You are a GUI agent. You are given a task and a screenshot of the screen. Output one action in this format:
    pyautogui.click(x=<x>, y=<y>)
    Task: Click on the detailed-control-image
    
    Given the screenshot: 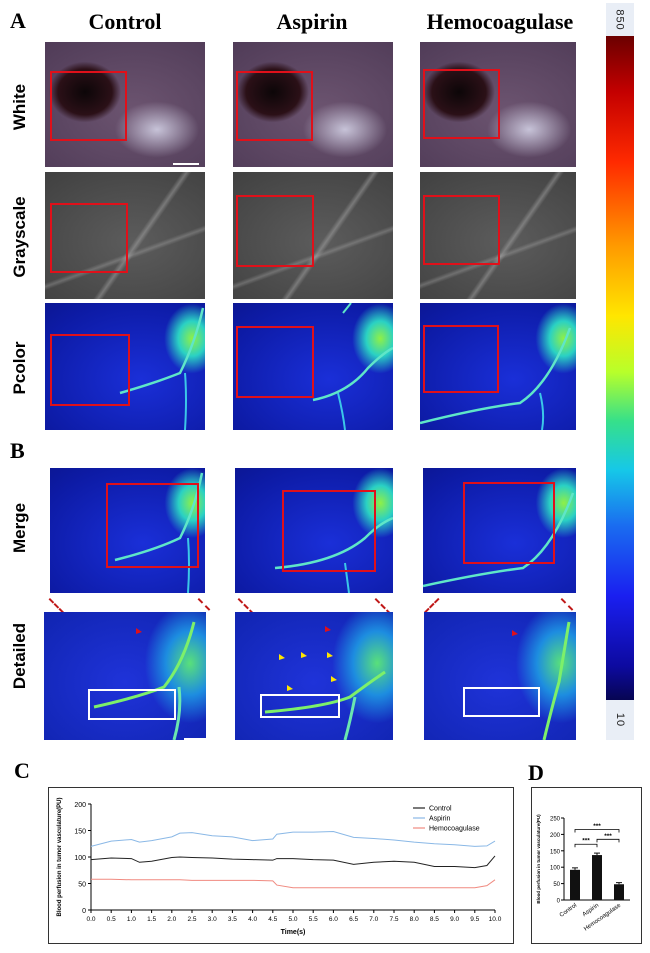 What is the action you would take?
    pyautogui.click(x=125, y=676)
    